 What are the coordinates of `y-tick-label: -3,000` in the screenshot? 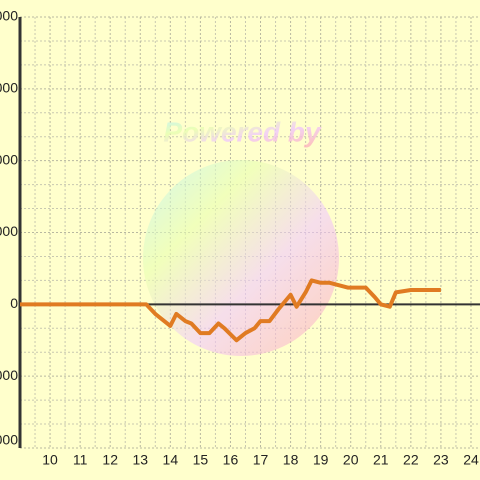 It's located at (9, 375).